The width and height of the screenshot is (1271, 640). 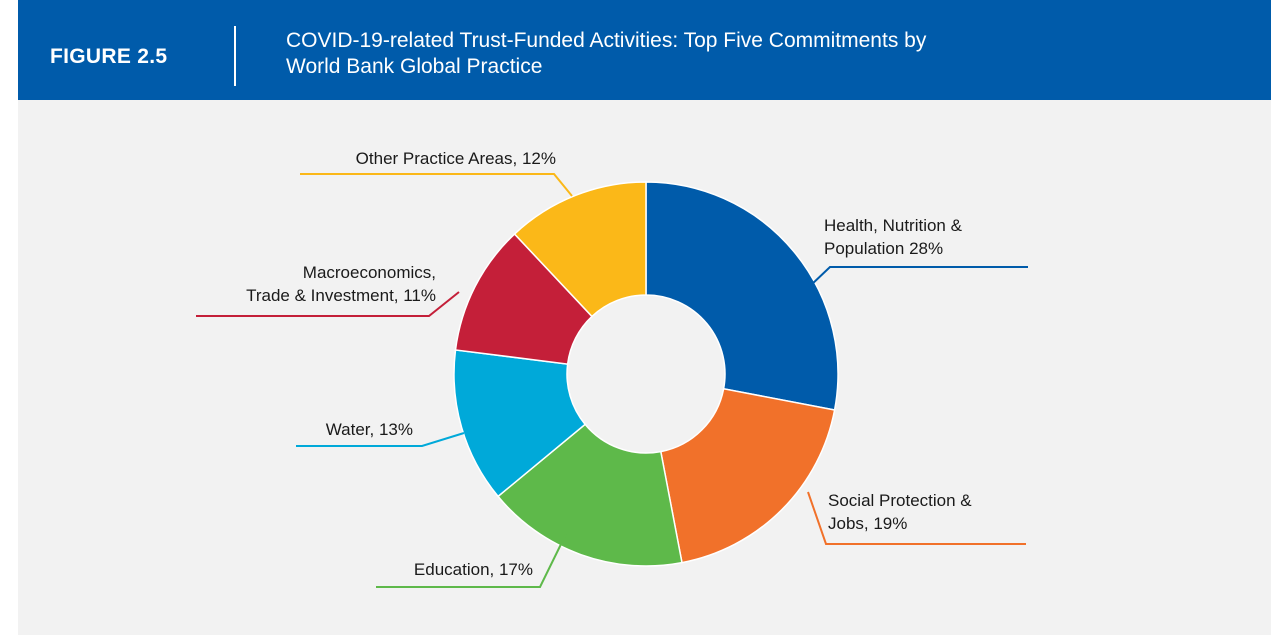 I want to click on header-divider, so click(x=235, y=56).